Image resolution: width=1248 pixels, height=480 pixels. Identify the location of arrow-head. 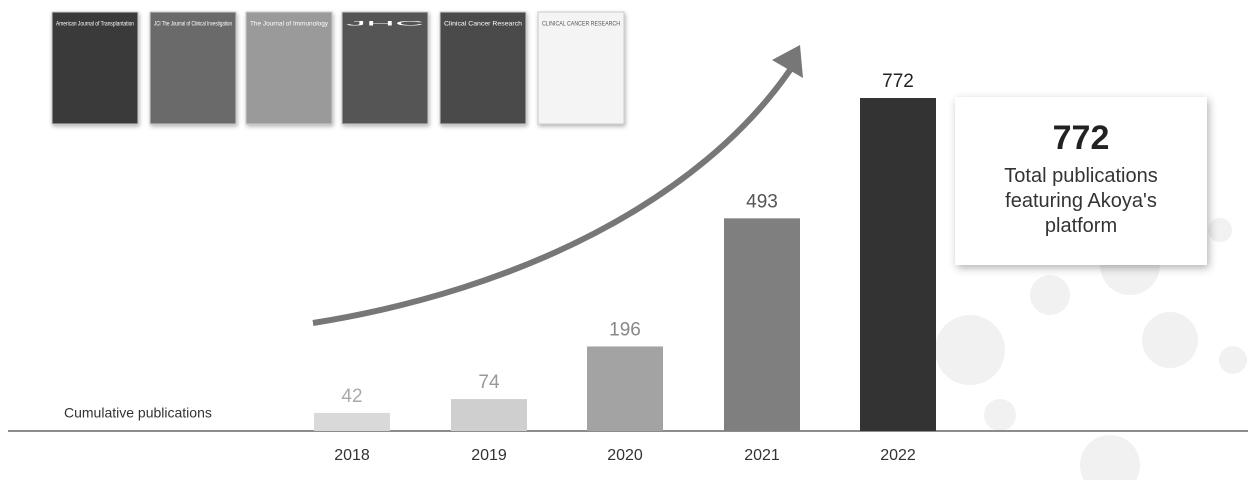
(787, 61).